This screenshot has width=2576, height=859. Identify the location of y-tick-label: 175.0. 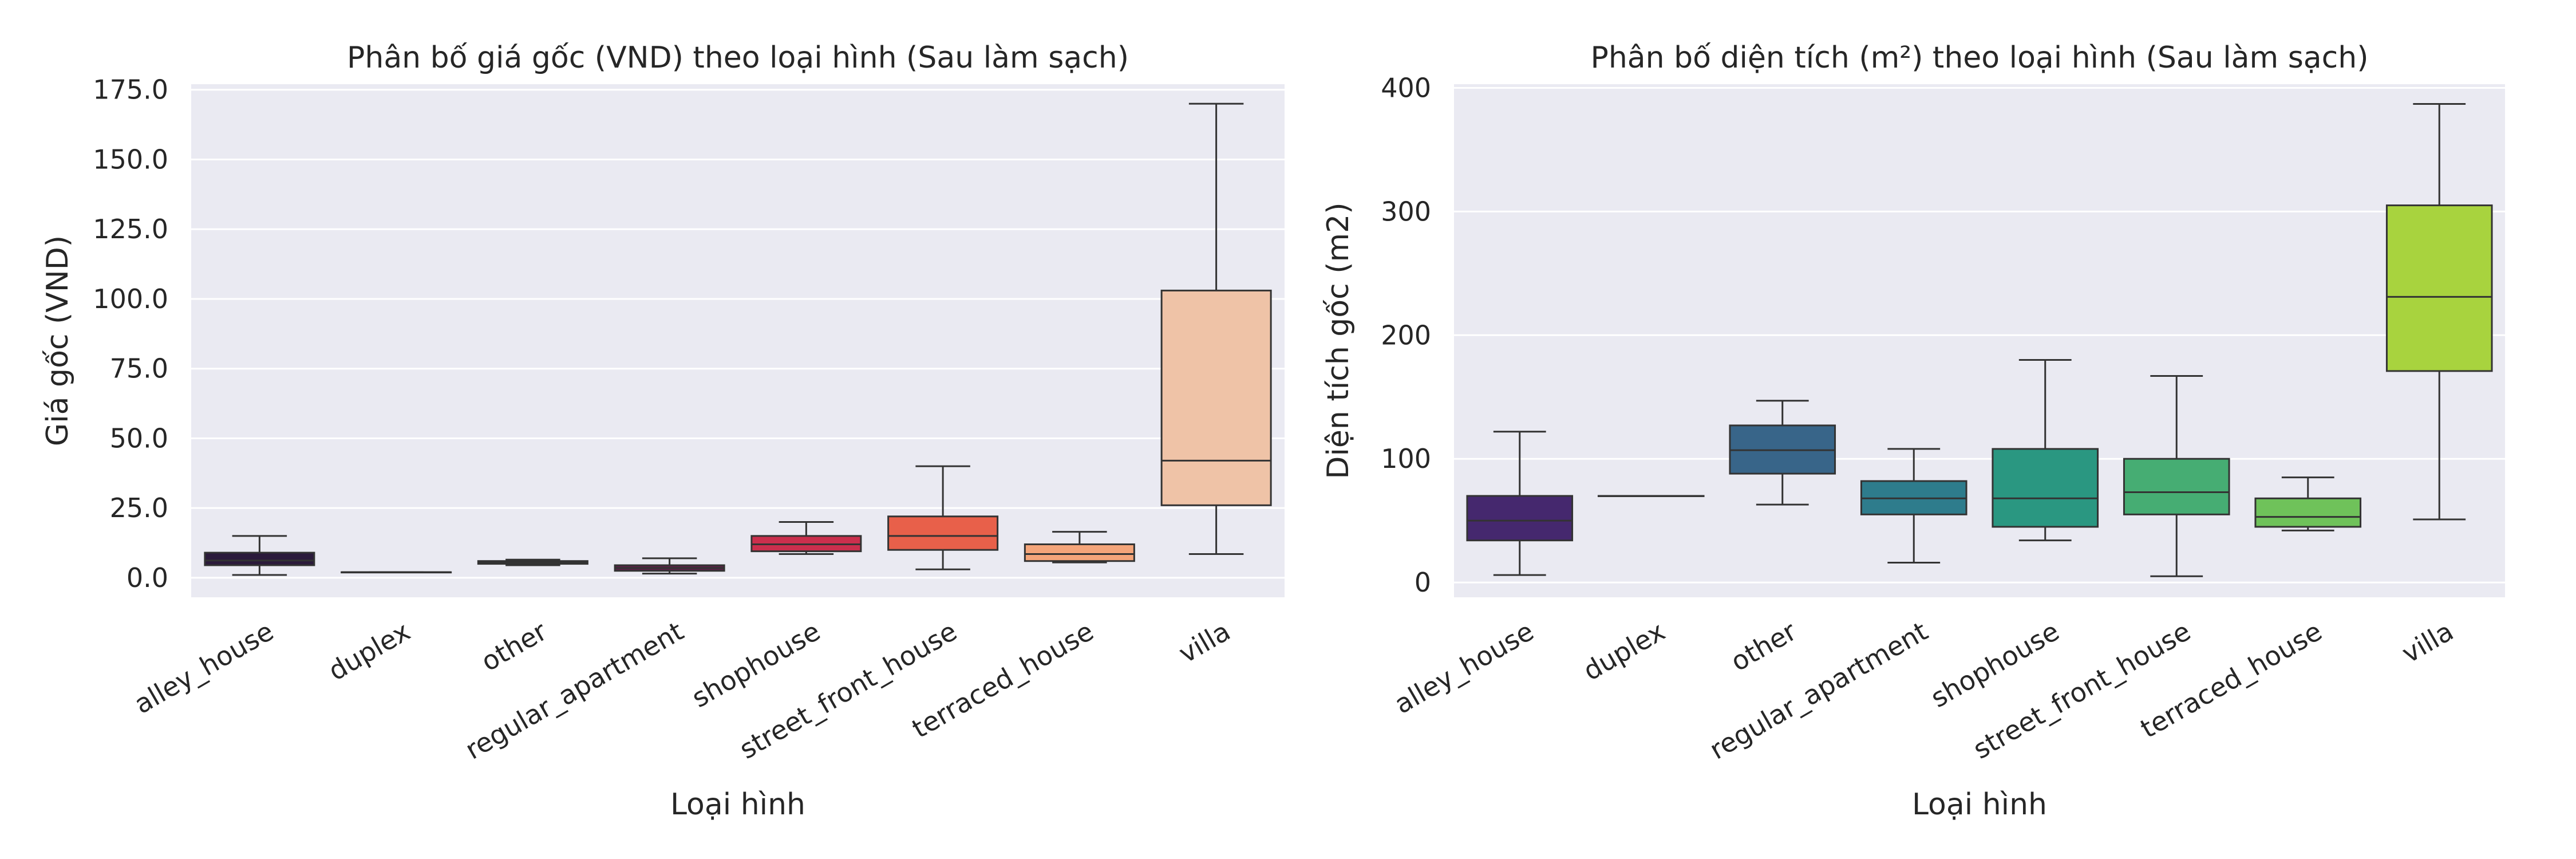
(130, 89).